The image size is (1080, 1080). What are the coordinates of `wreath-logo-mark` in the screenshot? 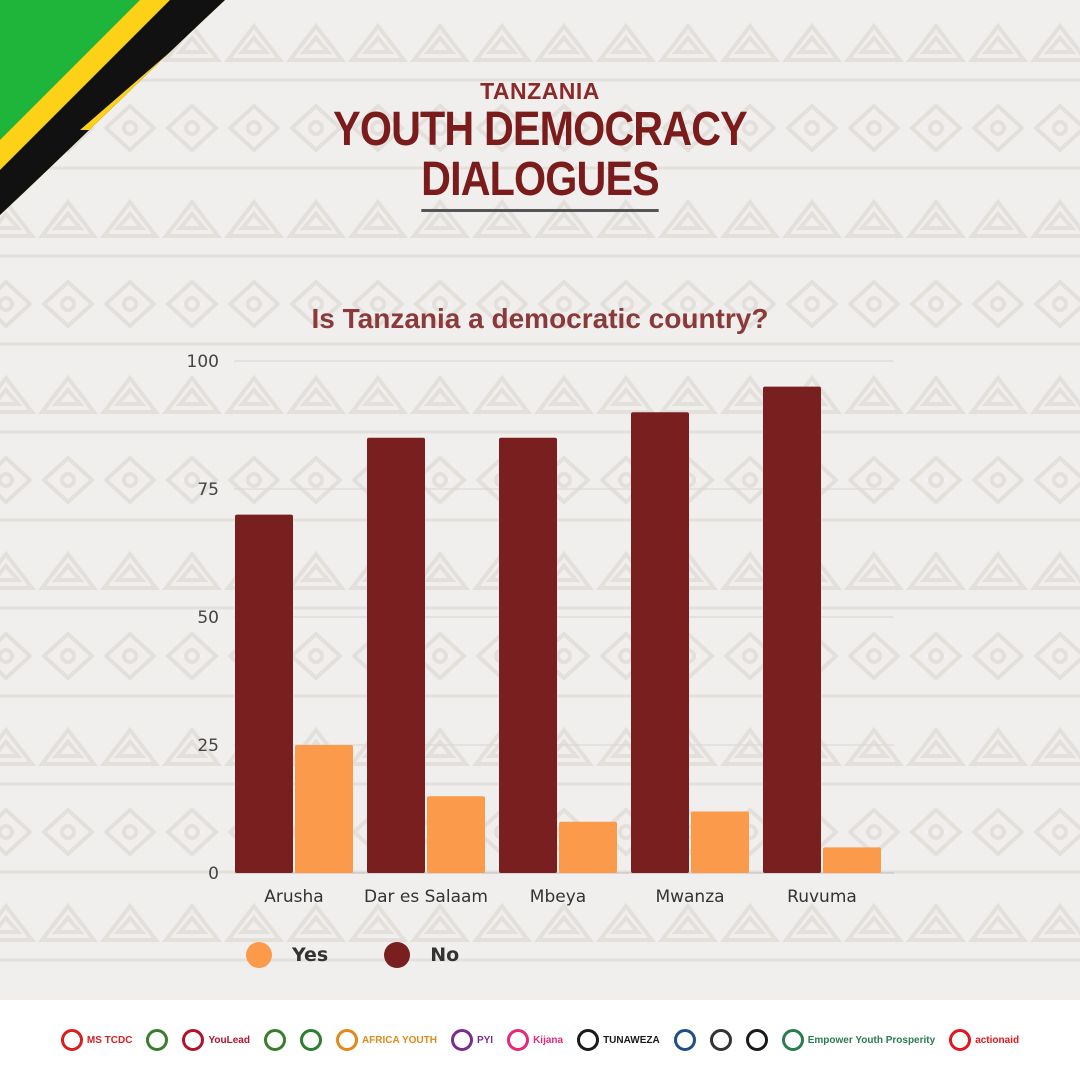 It's located at (310, 1040).